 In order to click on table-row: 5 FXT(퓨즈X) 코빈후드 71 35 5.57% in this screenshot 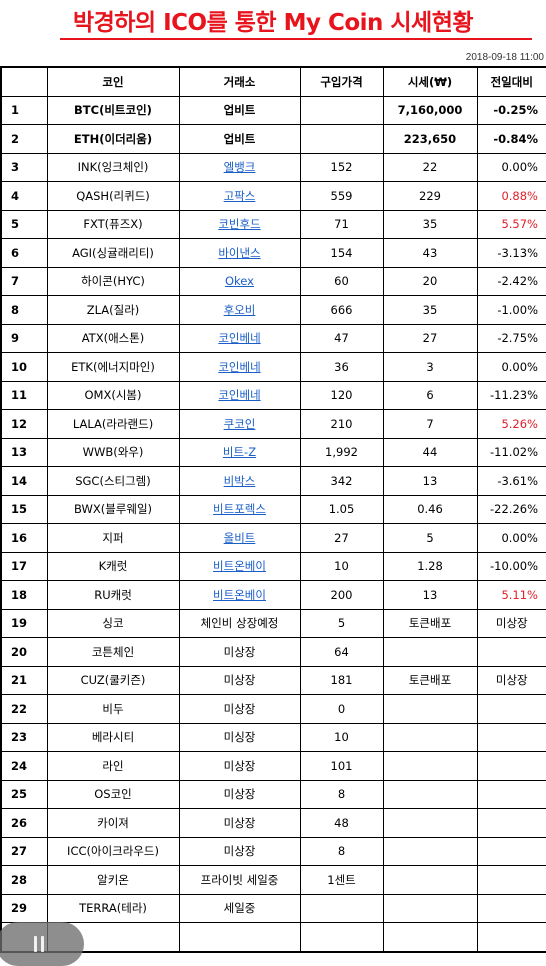, I will do `click(273, 224)`.